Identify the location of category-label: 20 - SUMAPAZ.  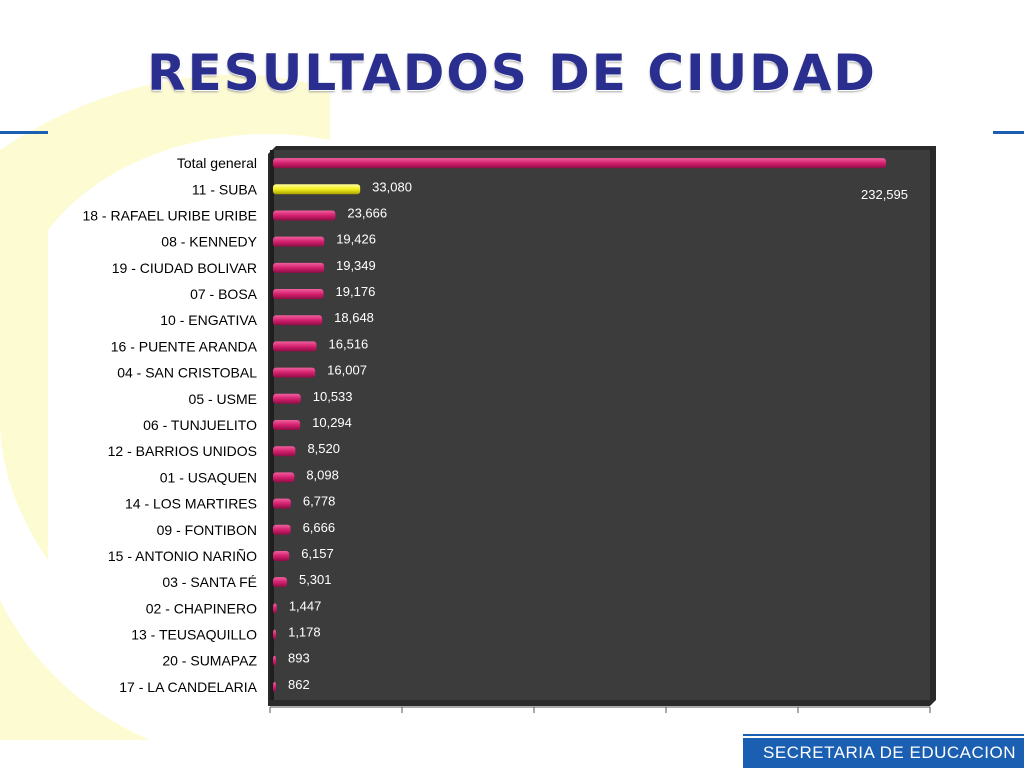
(209, 661).